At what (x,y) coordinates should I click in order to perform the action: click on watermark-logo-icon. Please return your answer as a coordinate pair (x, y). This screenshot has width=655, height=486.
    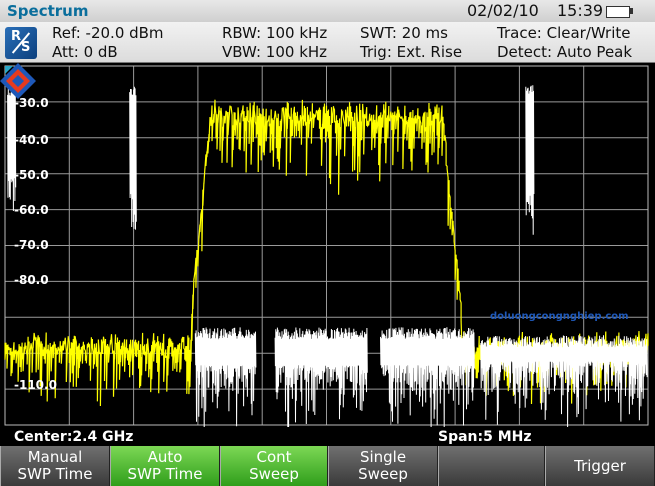
    Looking at the image, I should click on (18, 81).